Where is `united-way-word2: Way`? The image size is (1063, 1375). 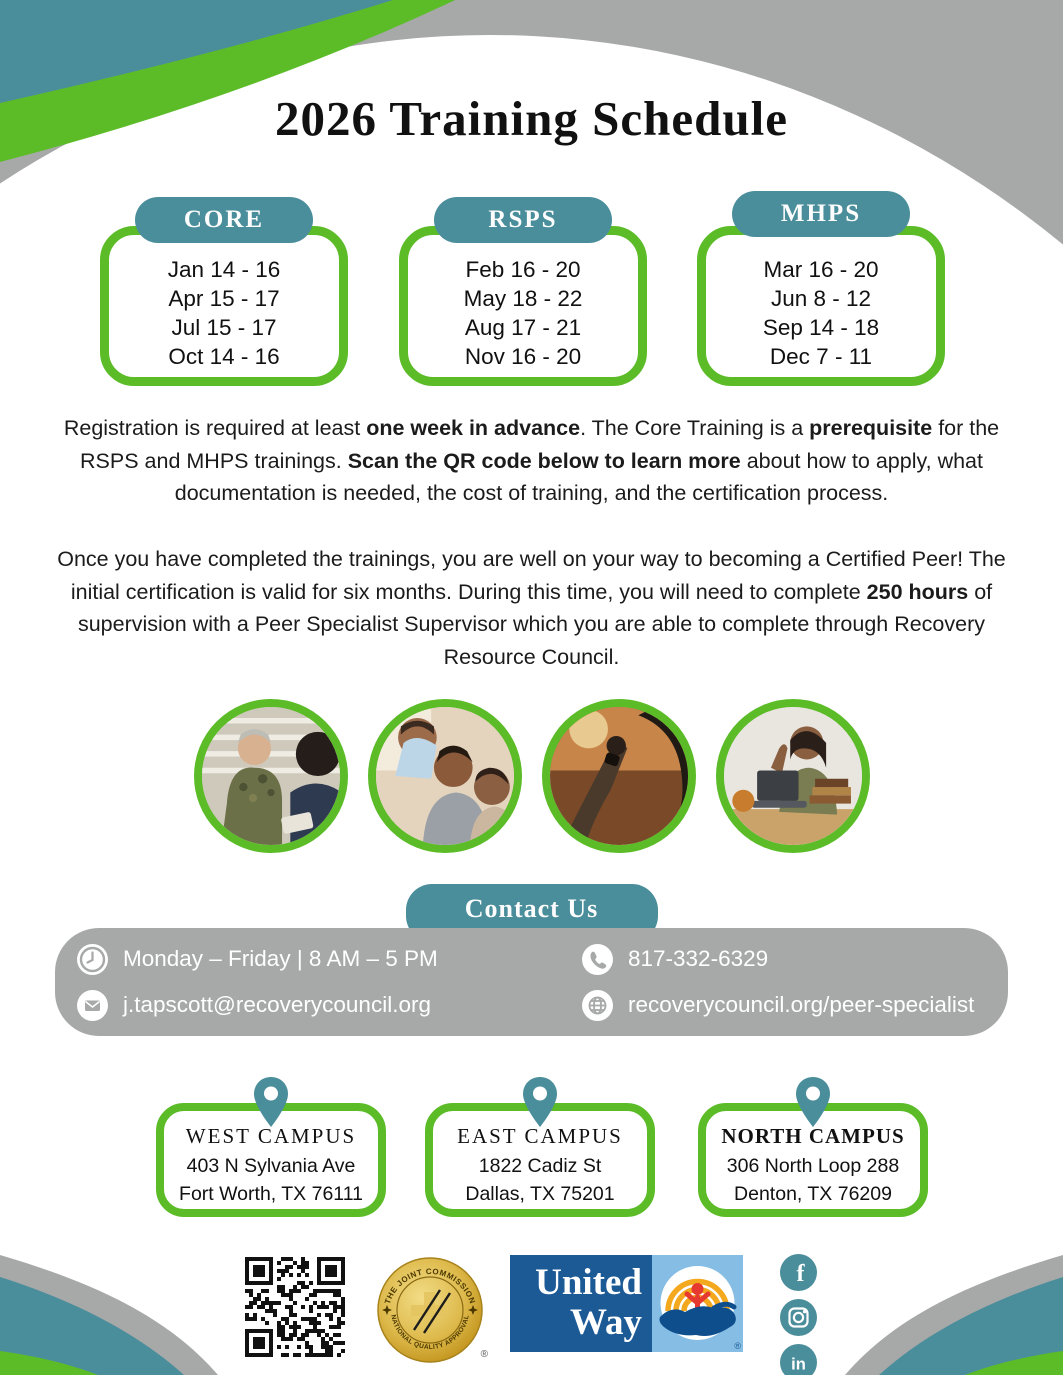 united-way-word2: Way is located at coordinates (606, 1322).